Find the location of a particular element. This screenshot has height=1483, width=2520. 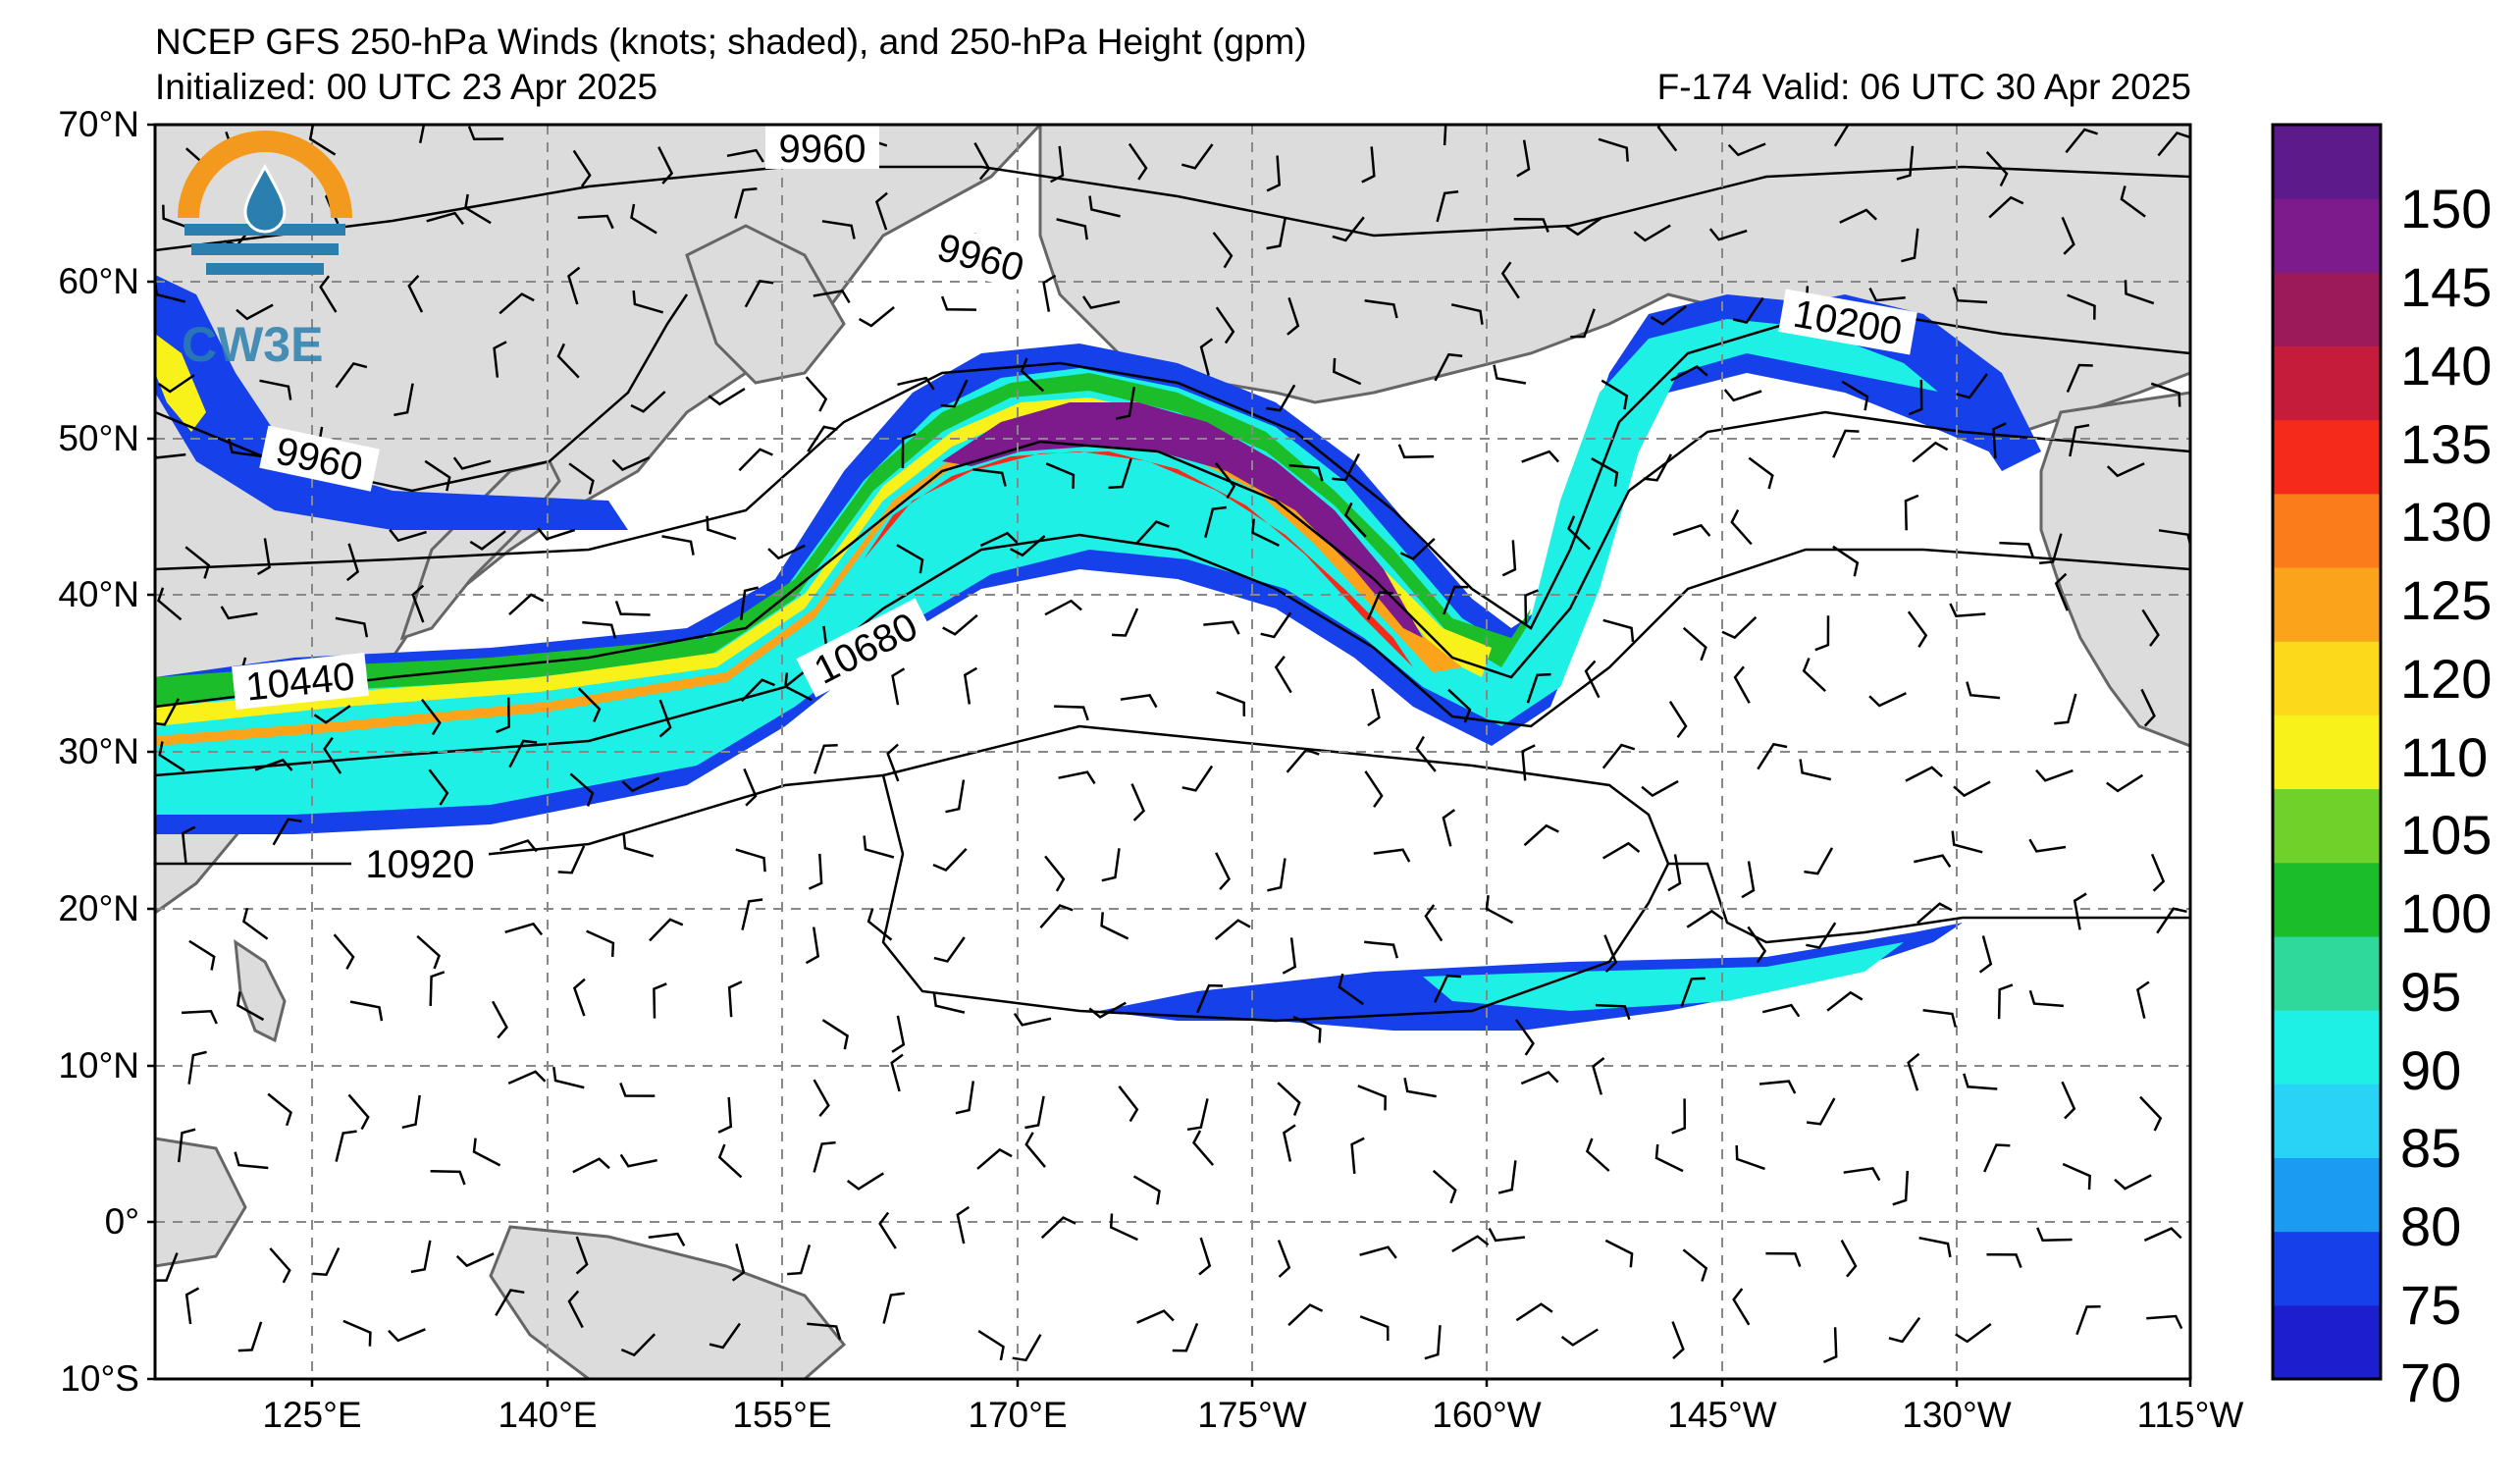

land-borneo is located at coordinates (201, 1202).